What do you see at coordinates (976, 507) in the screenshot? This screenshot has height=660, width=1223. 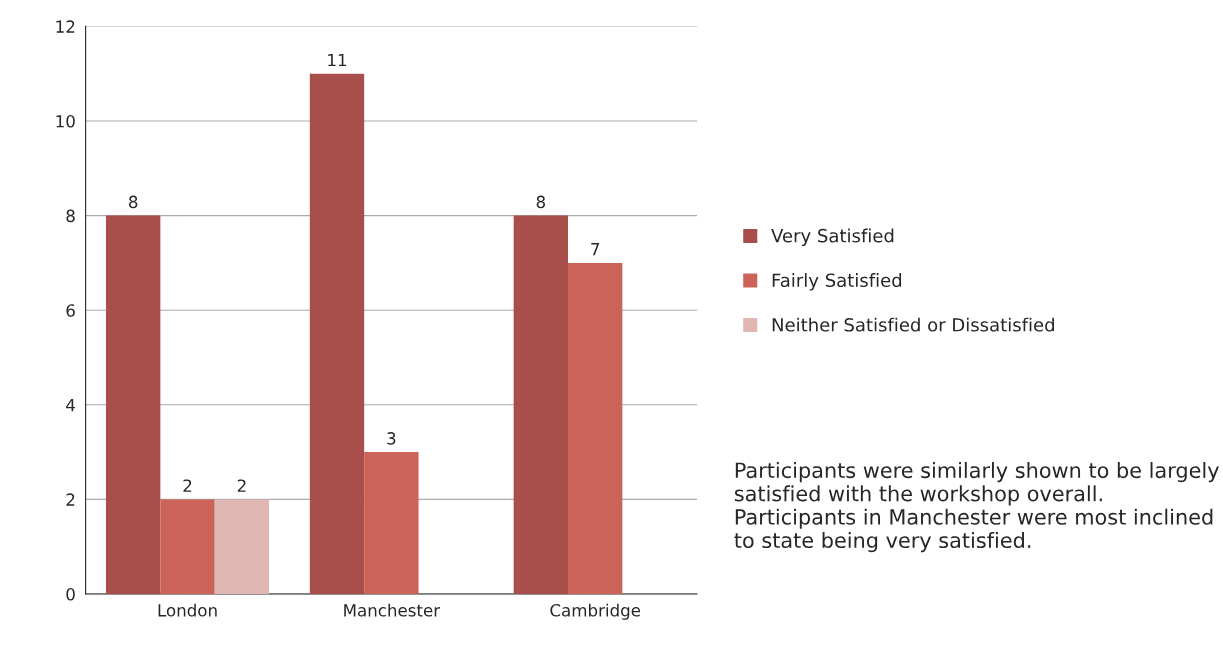 I see `text: Participants were similarly shown to be largely satisfied with the workshop overall. Participants in Manchester were most inclined to state being very satisfied.` at bounding box center [976, 507].